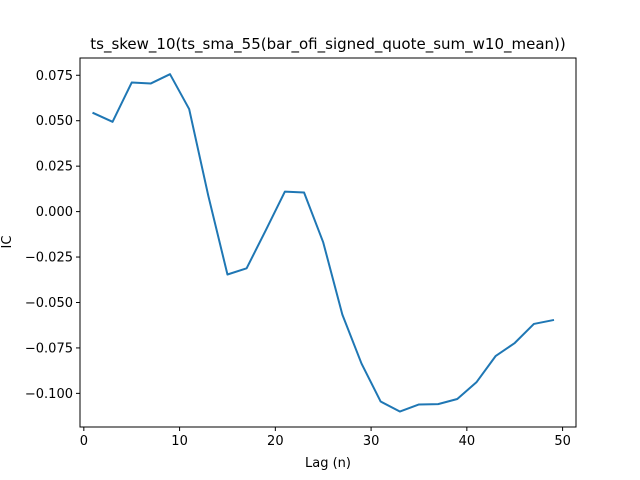 The height and width of the screenshot is (480, 640). Describe the element at coordinates (371, 441) in the screenshot. I see `x-tick-label: 30` at that location.